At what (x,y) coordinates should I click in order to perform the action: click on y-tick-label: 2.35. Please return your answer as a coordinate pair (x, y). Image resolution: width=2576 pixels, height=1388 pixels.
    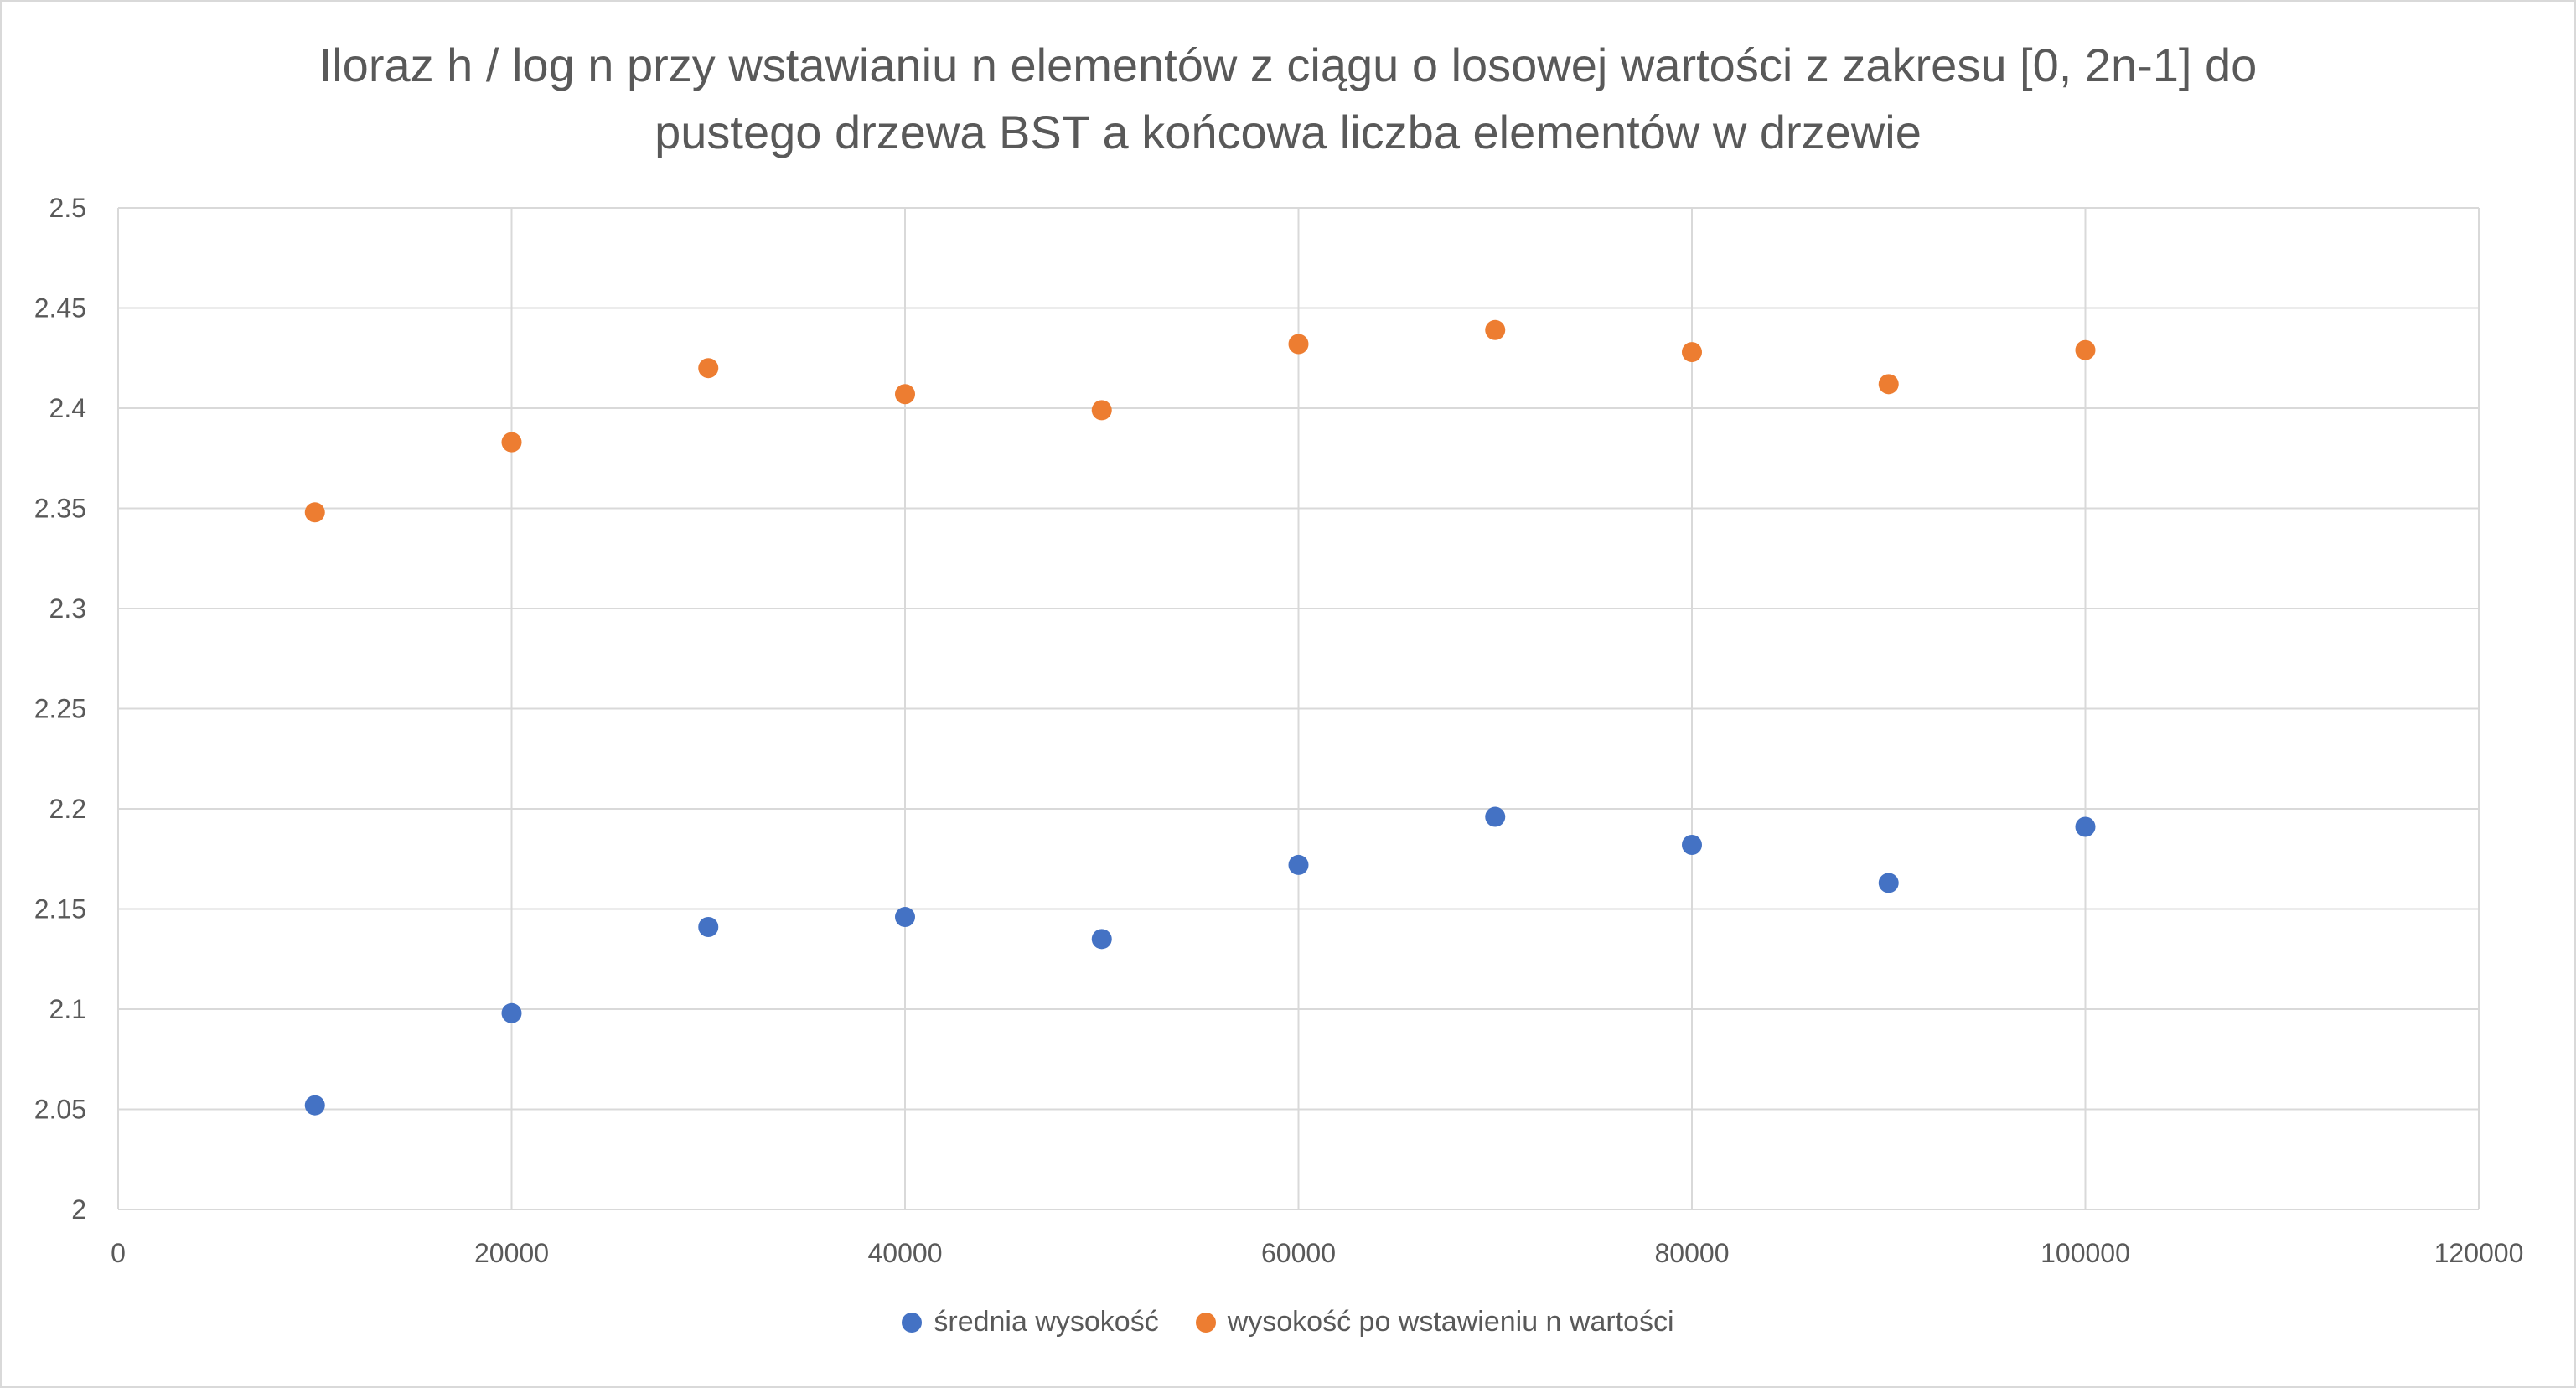
    Looking at the image, I should click on (60, 509).